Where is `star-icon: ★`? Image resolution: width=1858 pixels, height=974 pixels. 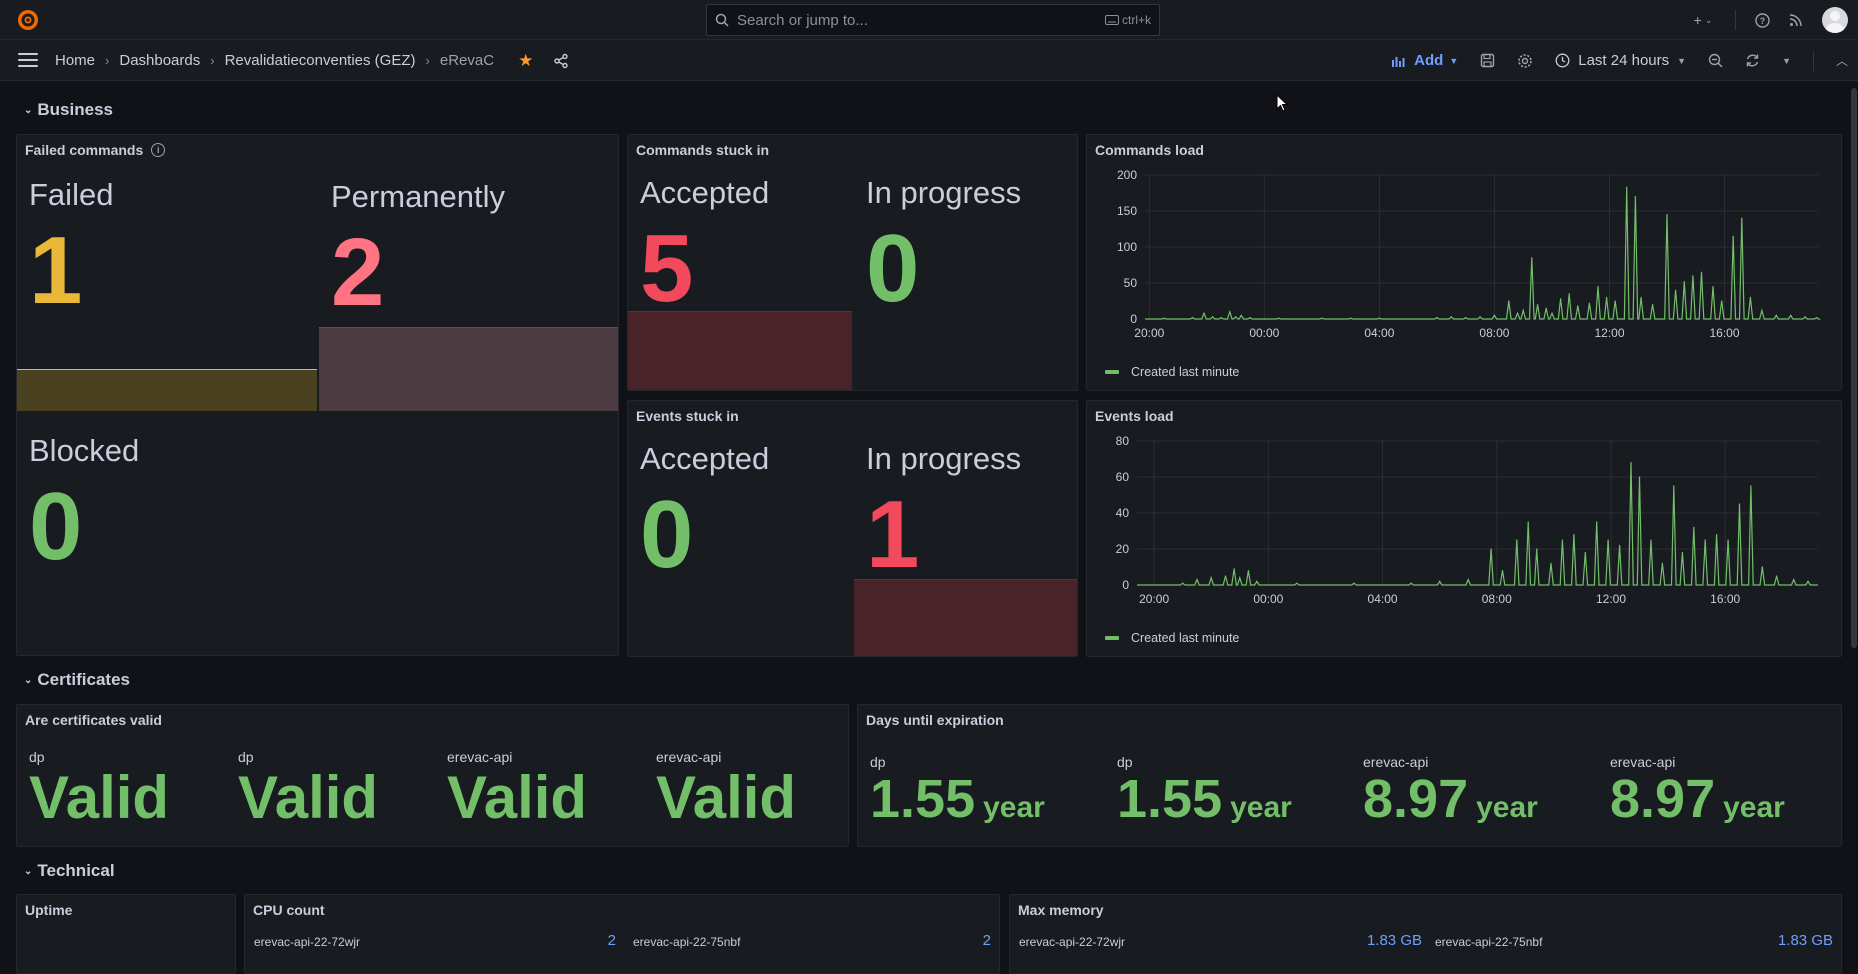 star-icon: ★ is located at coordinates (526, 60).